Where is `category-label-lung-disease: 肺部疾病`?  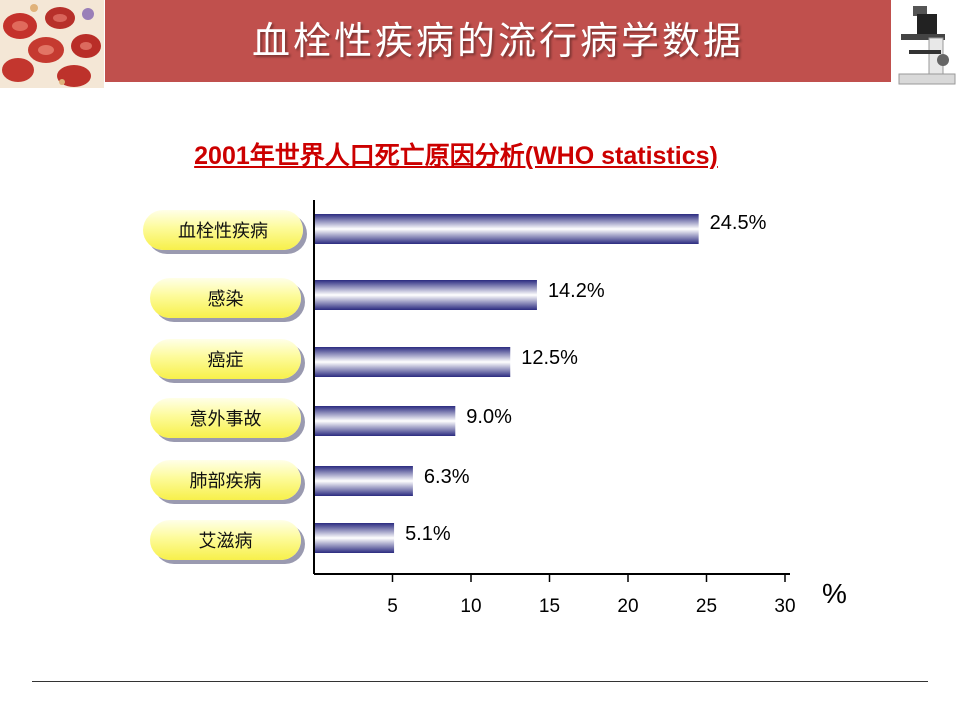
category-label-lung-disease: 肺部疾病 is located at coordinates (225, 480).